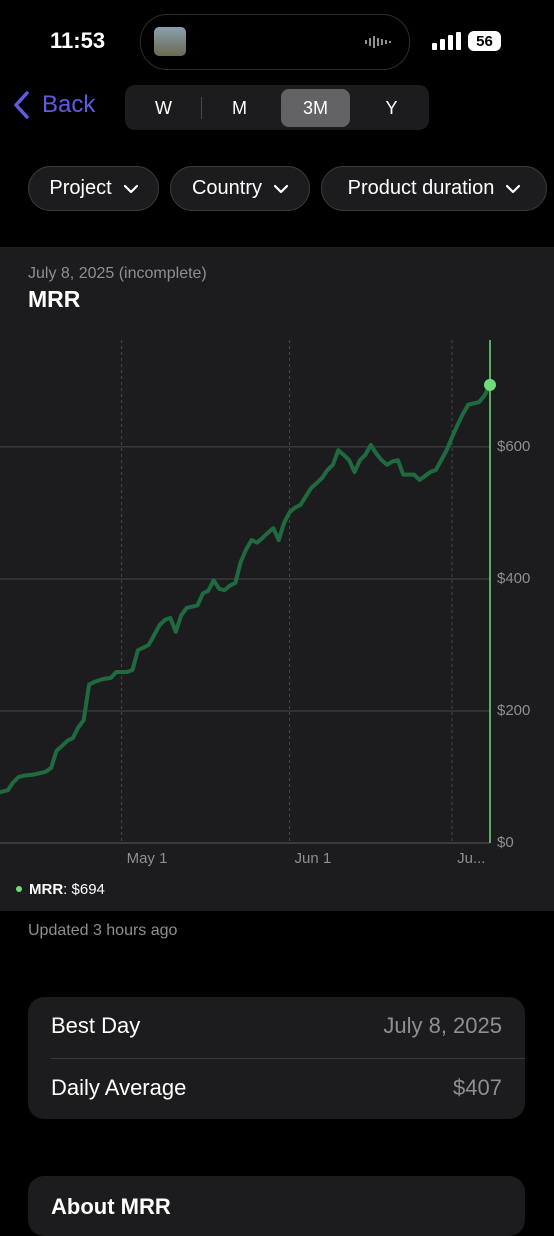  I want to click on signal, so click(446, 41).